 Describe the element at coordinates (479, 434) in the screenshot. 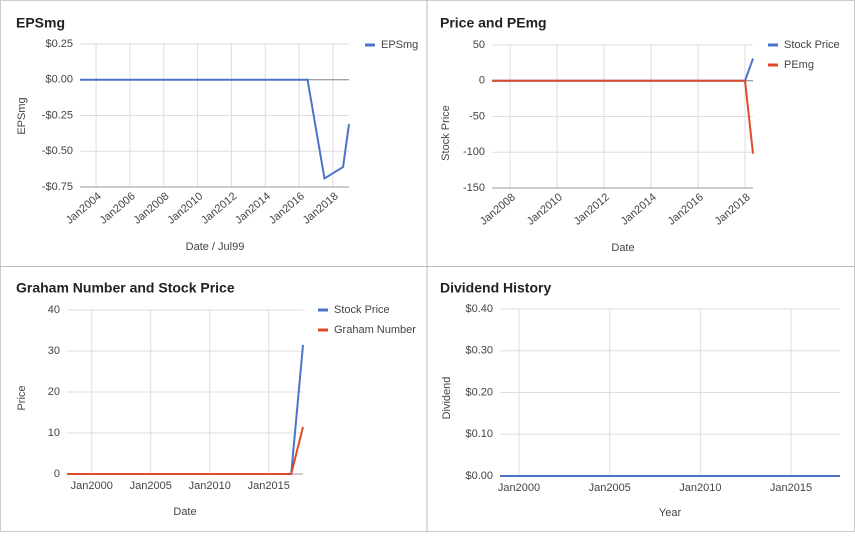

I see `y-tick-label: $0.10` at that location.